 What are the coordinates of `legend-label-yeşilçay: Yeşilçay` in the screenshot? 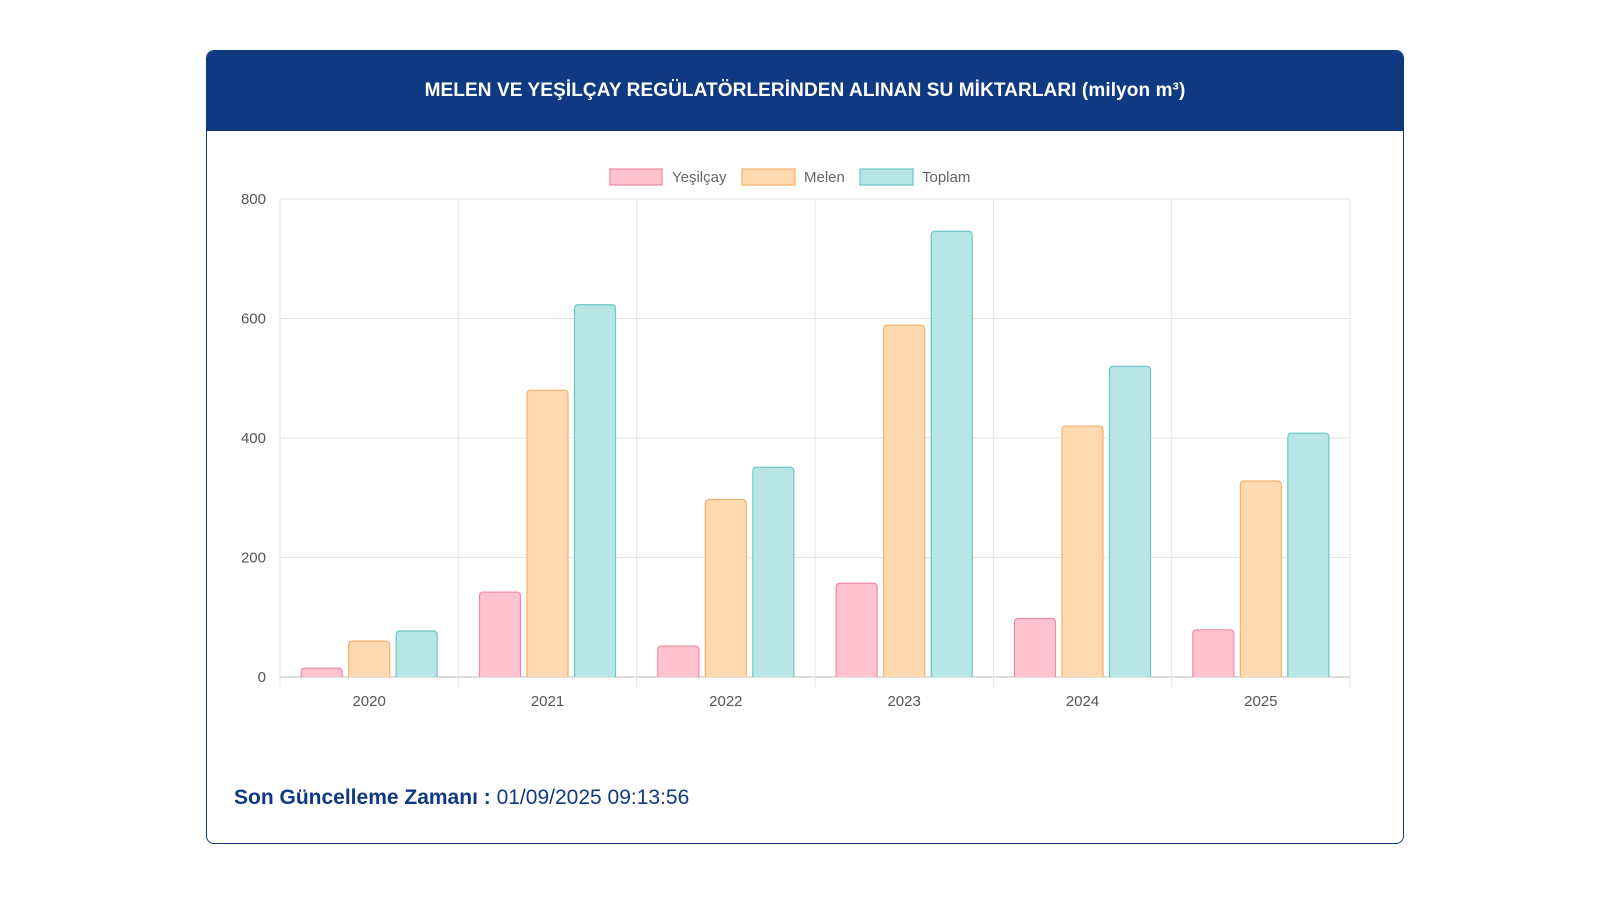 It's located at (699, 177).